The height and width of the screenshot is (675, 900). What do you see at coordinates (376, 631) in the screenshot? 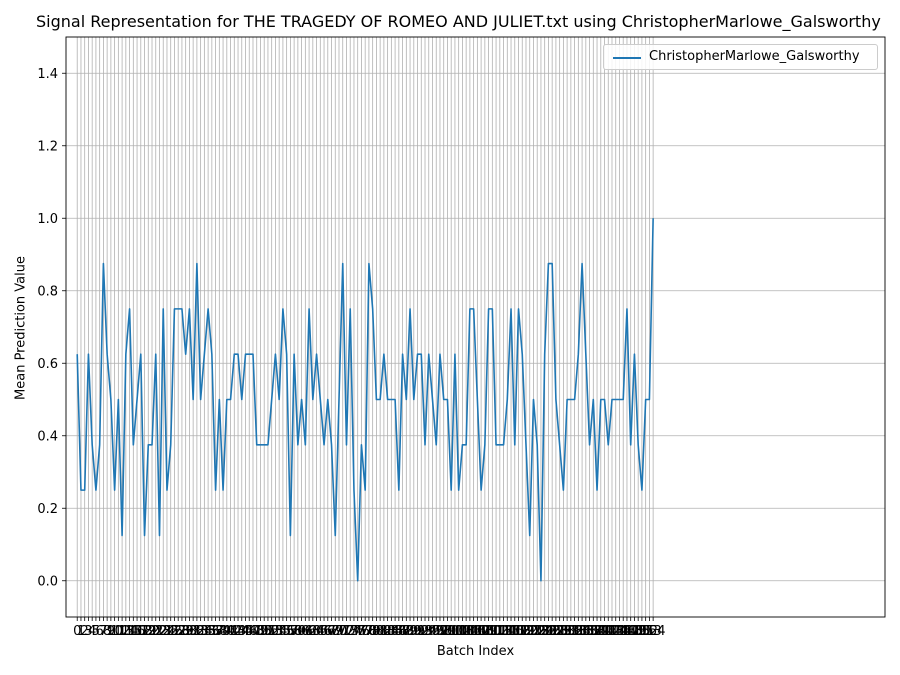
I see `x-tick-label: 80` at bounding box center [376, 631].